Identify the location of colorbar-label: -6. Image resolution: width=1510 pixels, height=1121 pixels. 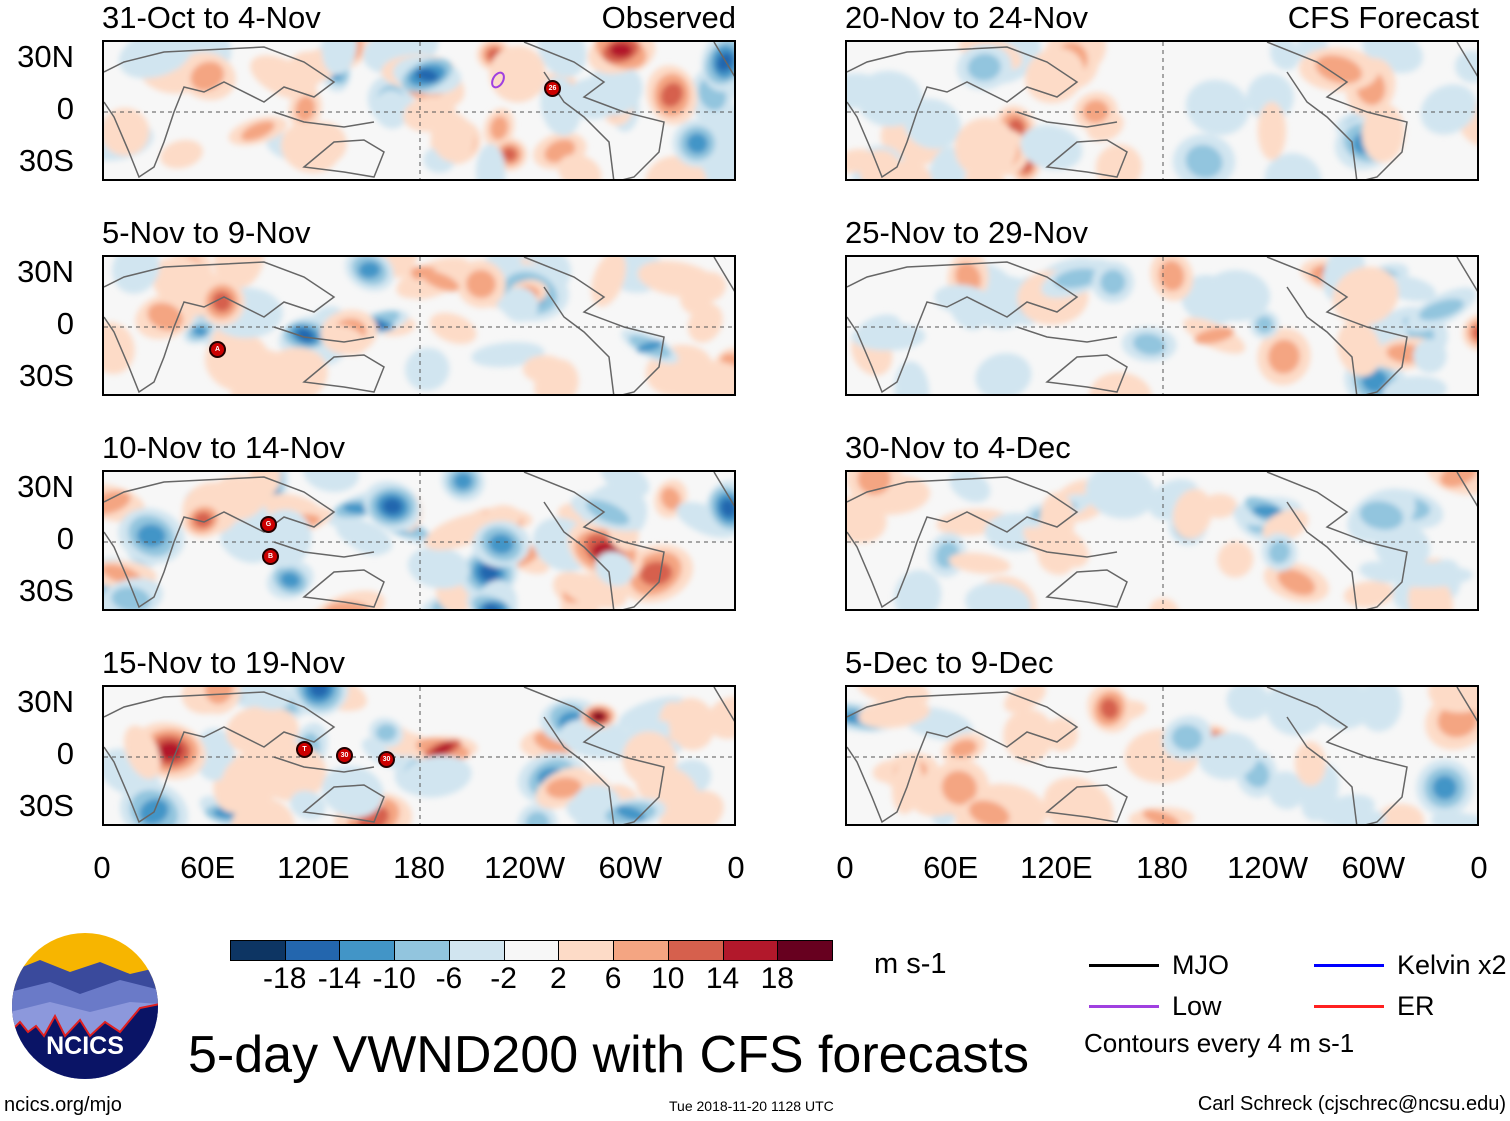
(449, 978).